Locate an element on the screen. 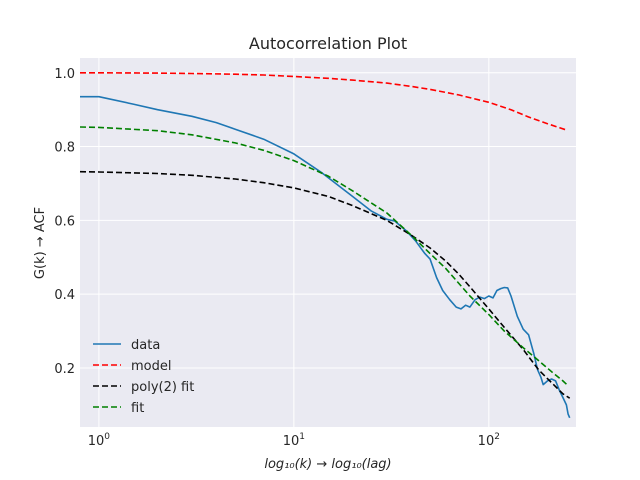 The width and height of the screenshot is (640, 480). legend-label: model is located at coordinates (151, 366).